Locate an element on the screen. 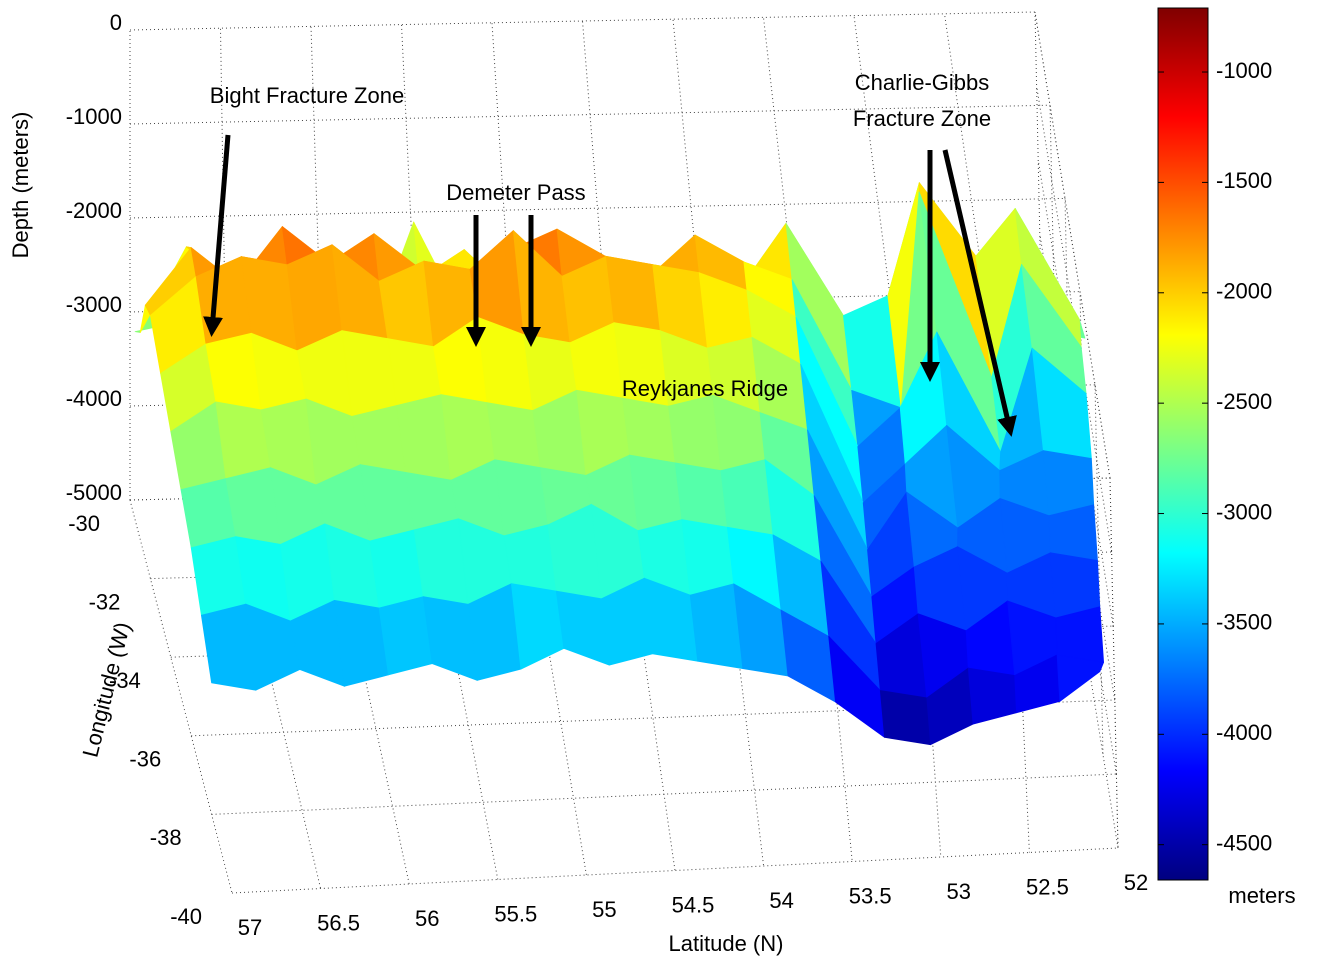 This screenshot has height=963, width=1319. y-tick-label: -30 is located at coordinates (84, 523).